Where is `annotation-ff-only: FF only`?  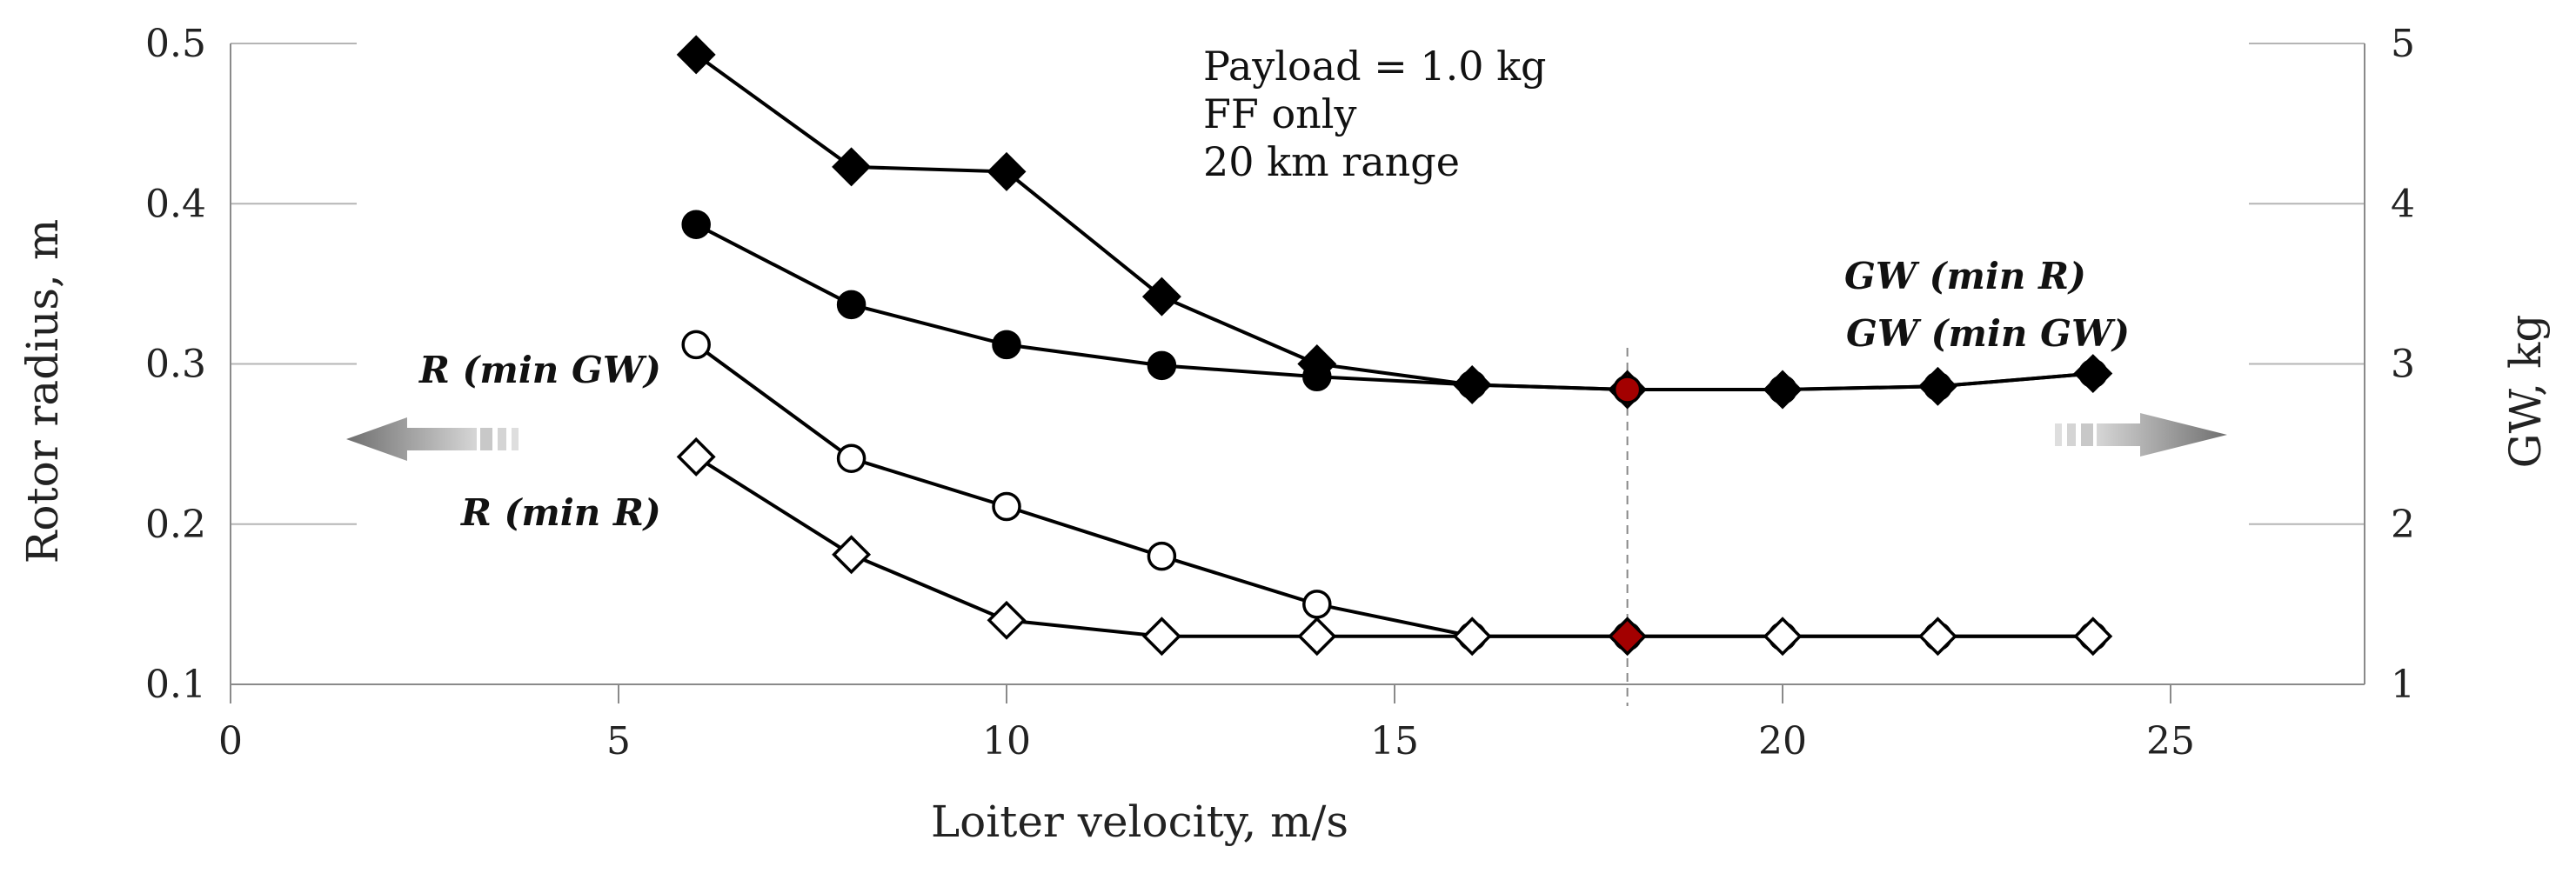
annotation-ff-only: FF only is located at coordinates (1279, 113).